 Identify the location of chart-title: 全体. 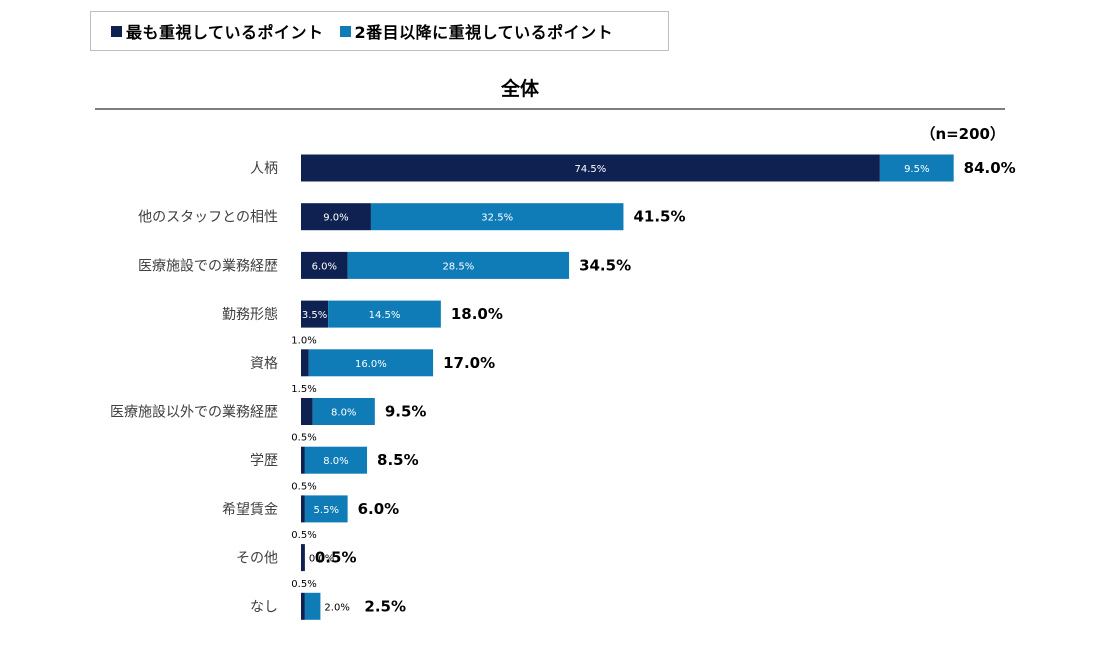
(519, 89).